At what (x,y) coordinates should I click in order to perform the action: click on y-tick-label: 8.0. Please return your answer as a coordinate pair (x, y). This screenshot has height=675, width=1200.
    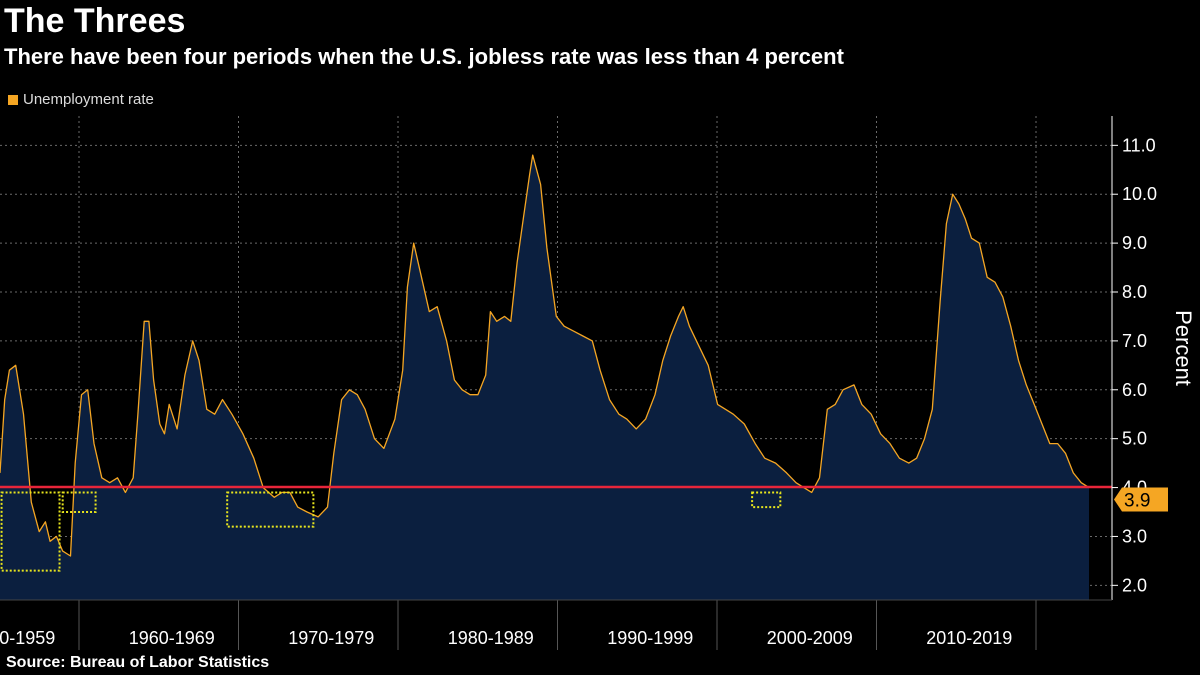
    Looking at the image, I should click on (1134, 292).